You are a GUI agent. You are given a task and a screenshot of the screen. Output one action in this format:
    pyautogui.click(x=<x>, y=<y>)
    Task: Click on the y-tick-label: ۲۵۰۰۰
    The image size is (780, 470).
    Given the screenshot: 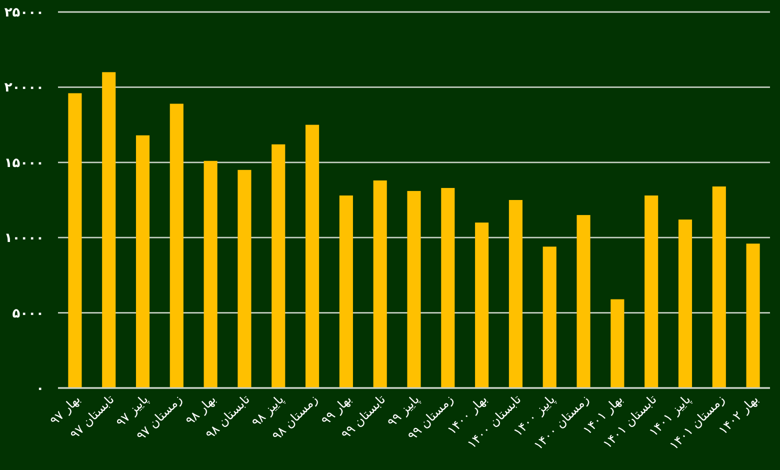 What is the action you would take?
    pyautogui.click(x=24, y=13)
    